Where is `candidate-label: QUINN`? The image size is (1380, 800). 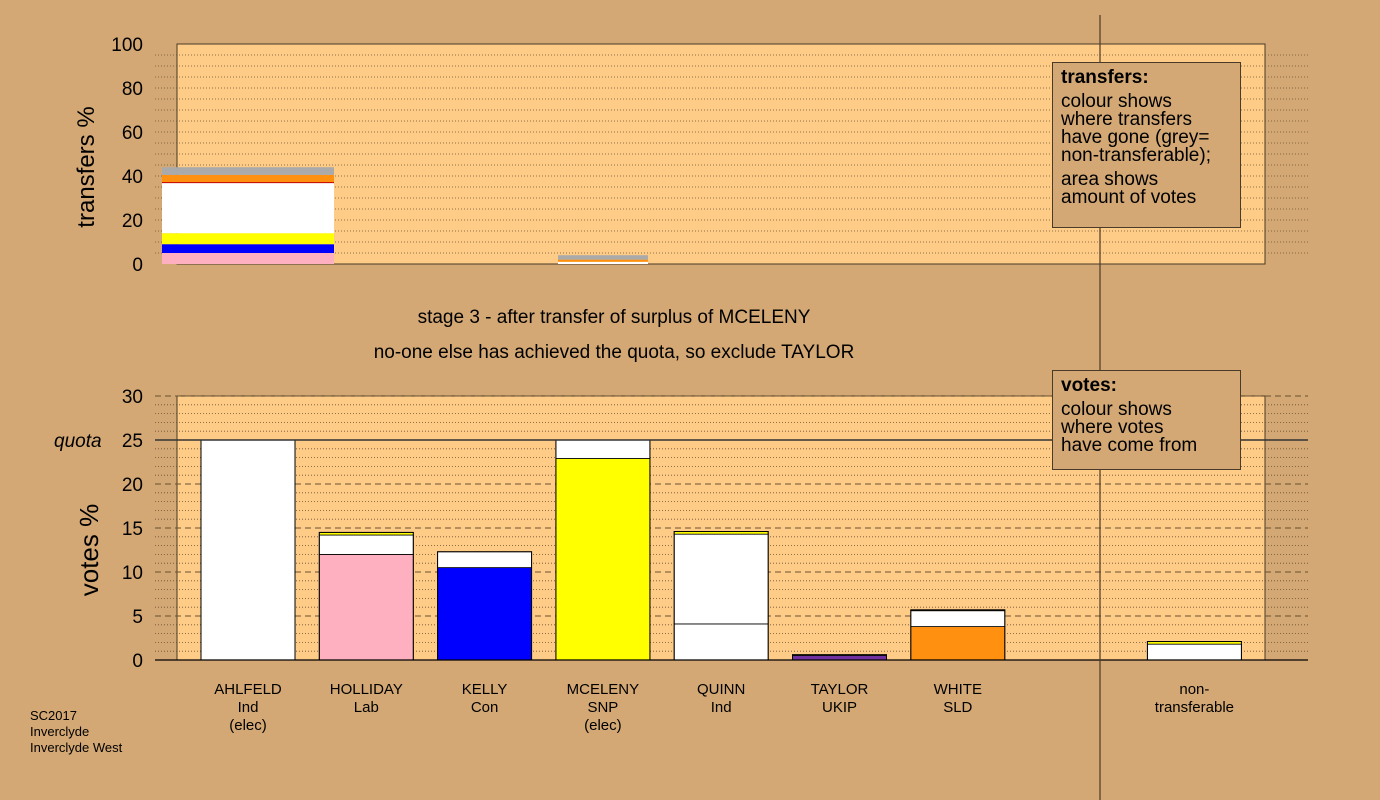
candidate-label: QUINN is located at coordinates (721, 689).